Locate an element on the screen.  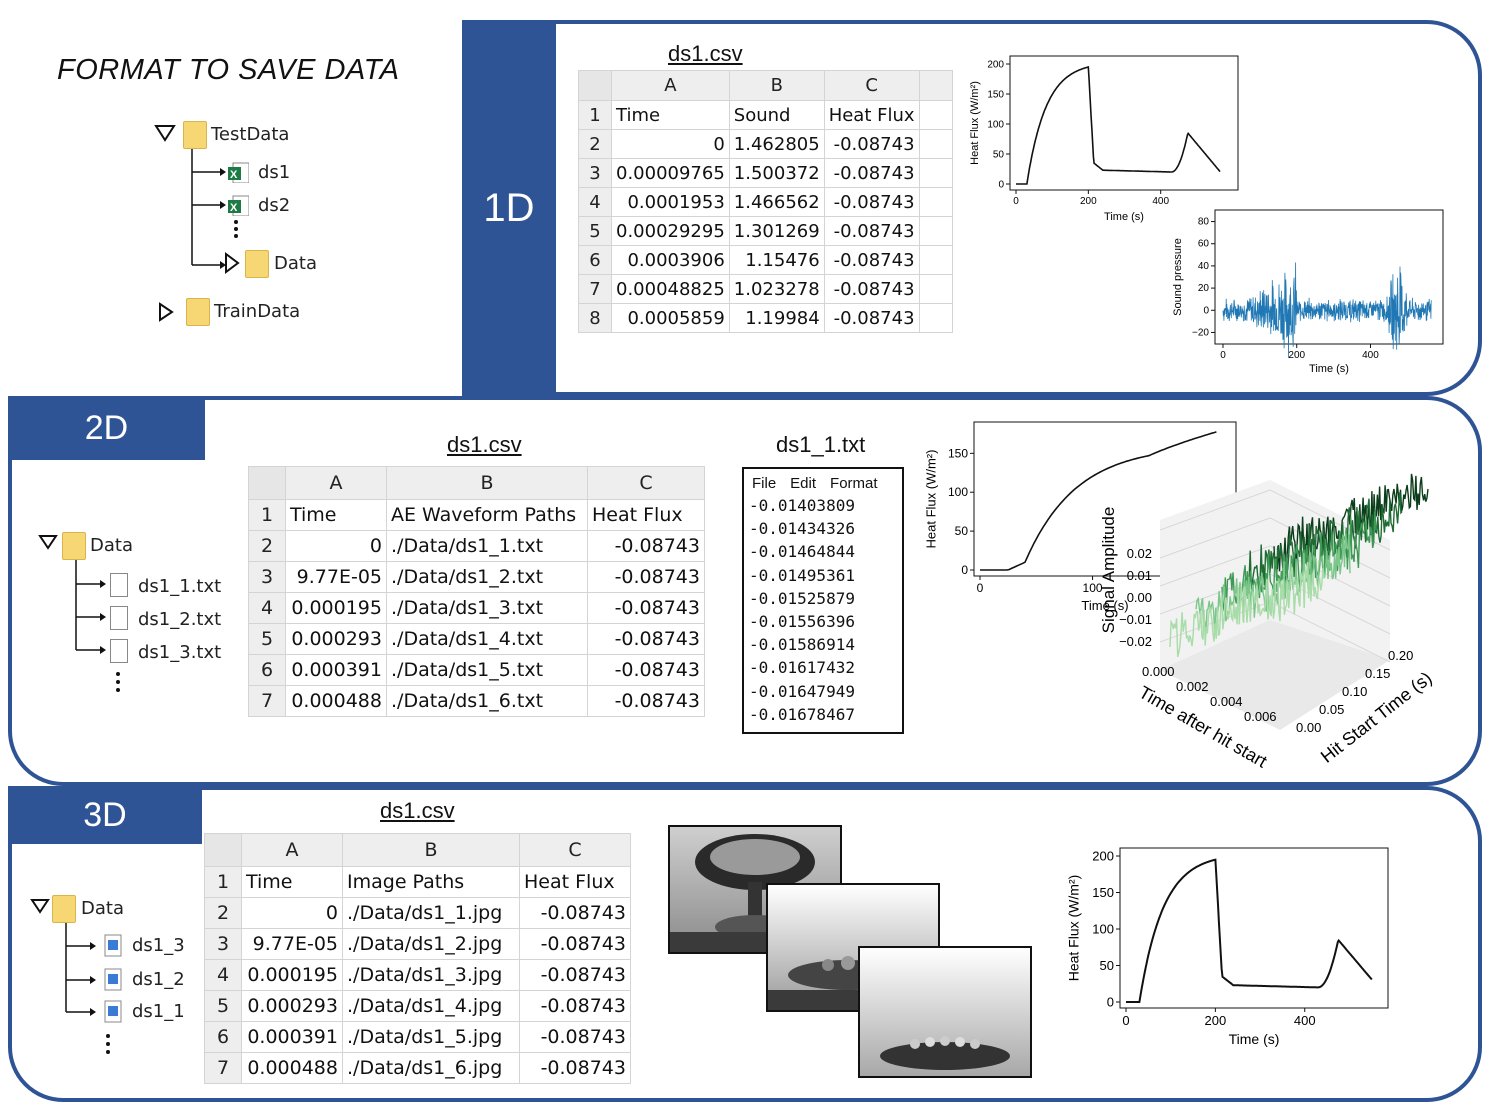
table-row: 6 0.000391 ./Data/ds1_5.jpg -0.08743 is located at coordinates (417, 1037).